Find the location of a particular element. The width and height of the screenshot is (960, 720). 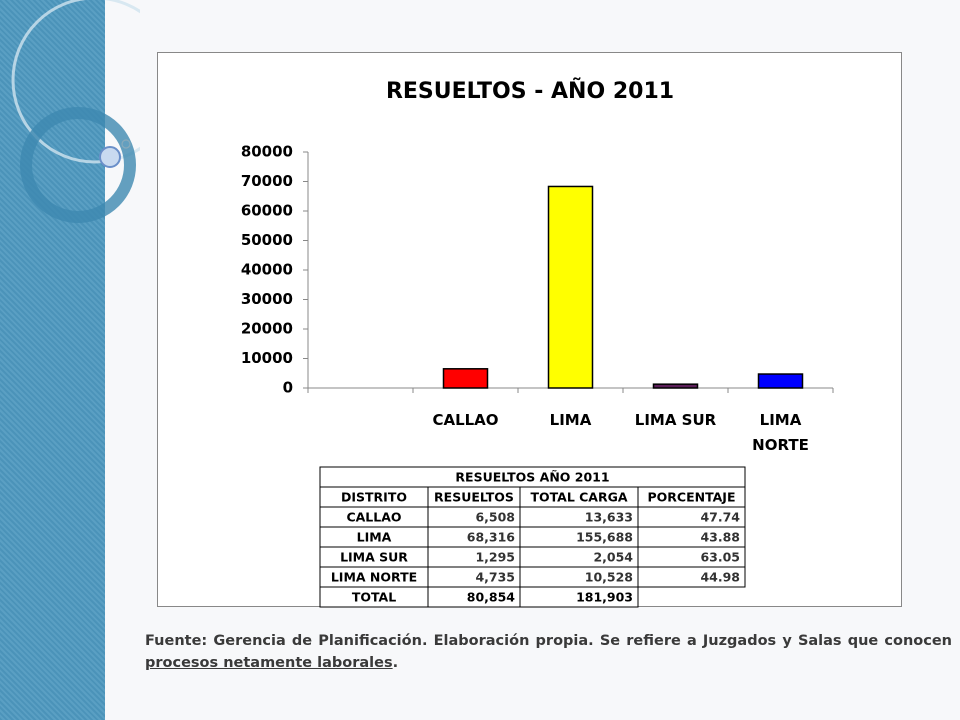

x-tick-label: LIMA SUR is located at coordinates (675, 420).